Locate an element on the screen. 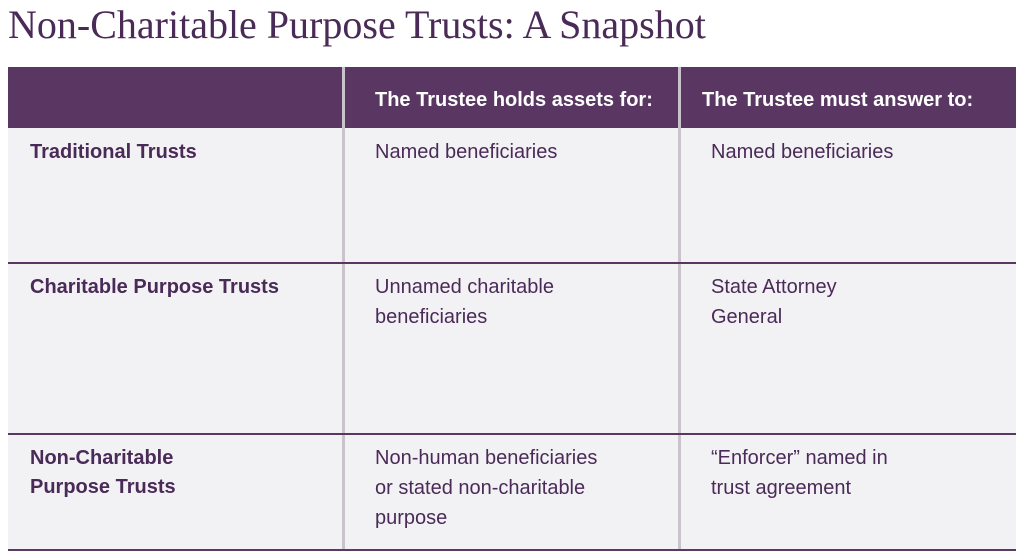 This screenshot has height=553, width=1024. cell-non-charitable-answer: “Enforcer” named in trust agreement is located at coordinates (799, 473).